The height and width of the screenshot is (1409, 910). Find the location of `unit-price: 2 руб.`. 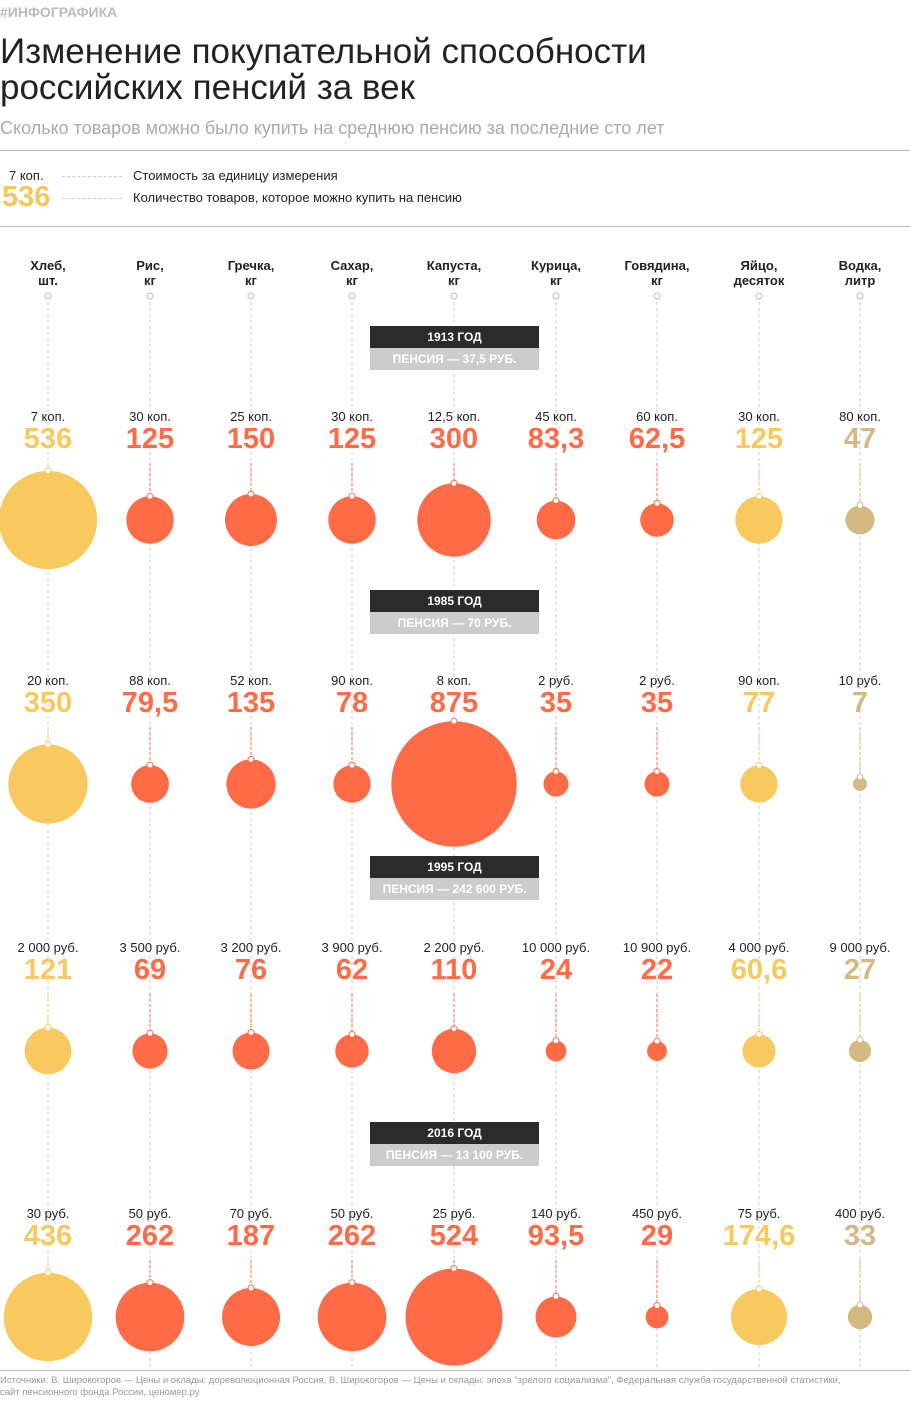

unit-price: 2 руб. is located at coordinates (657, 680).